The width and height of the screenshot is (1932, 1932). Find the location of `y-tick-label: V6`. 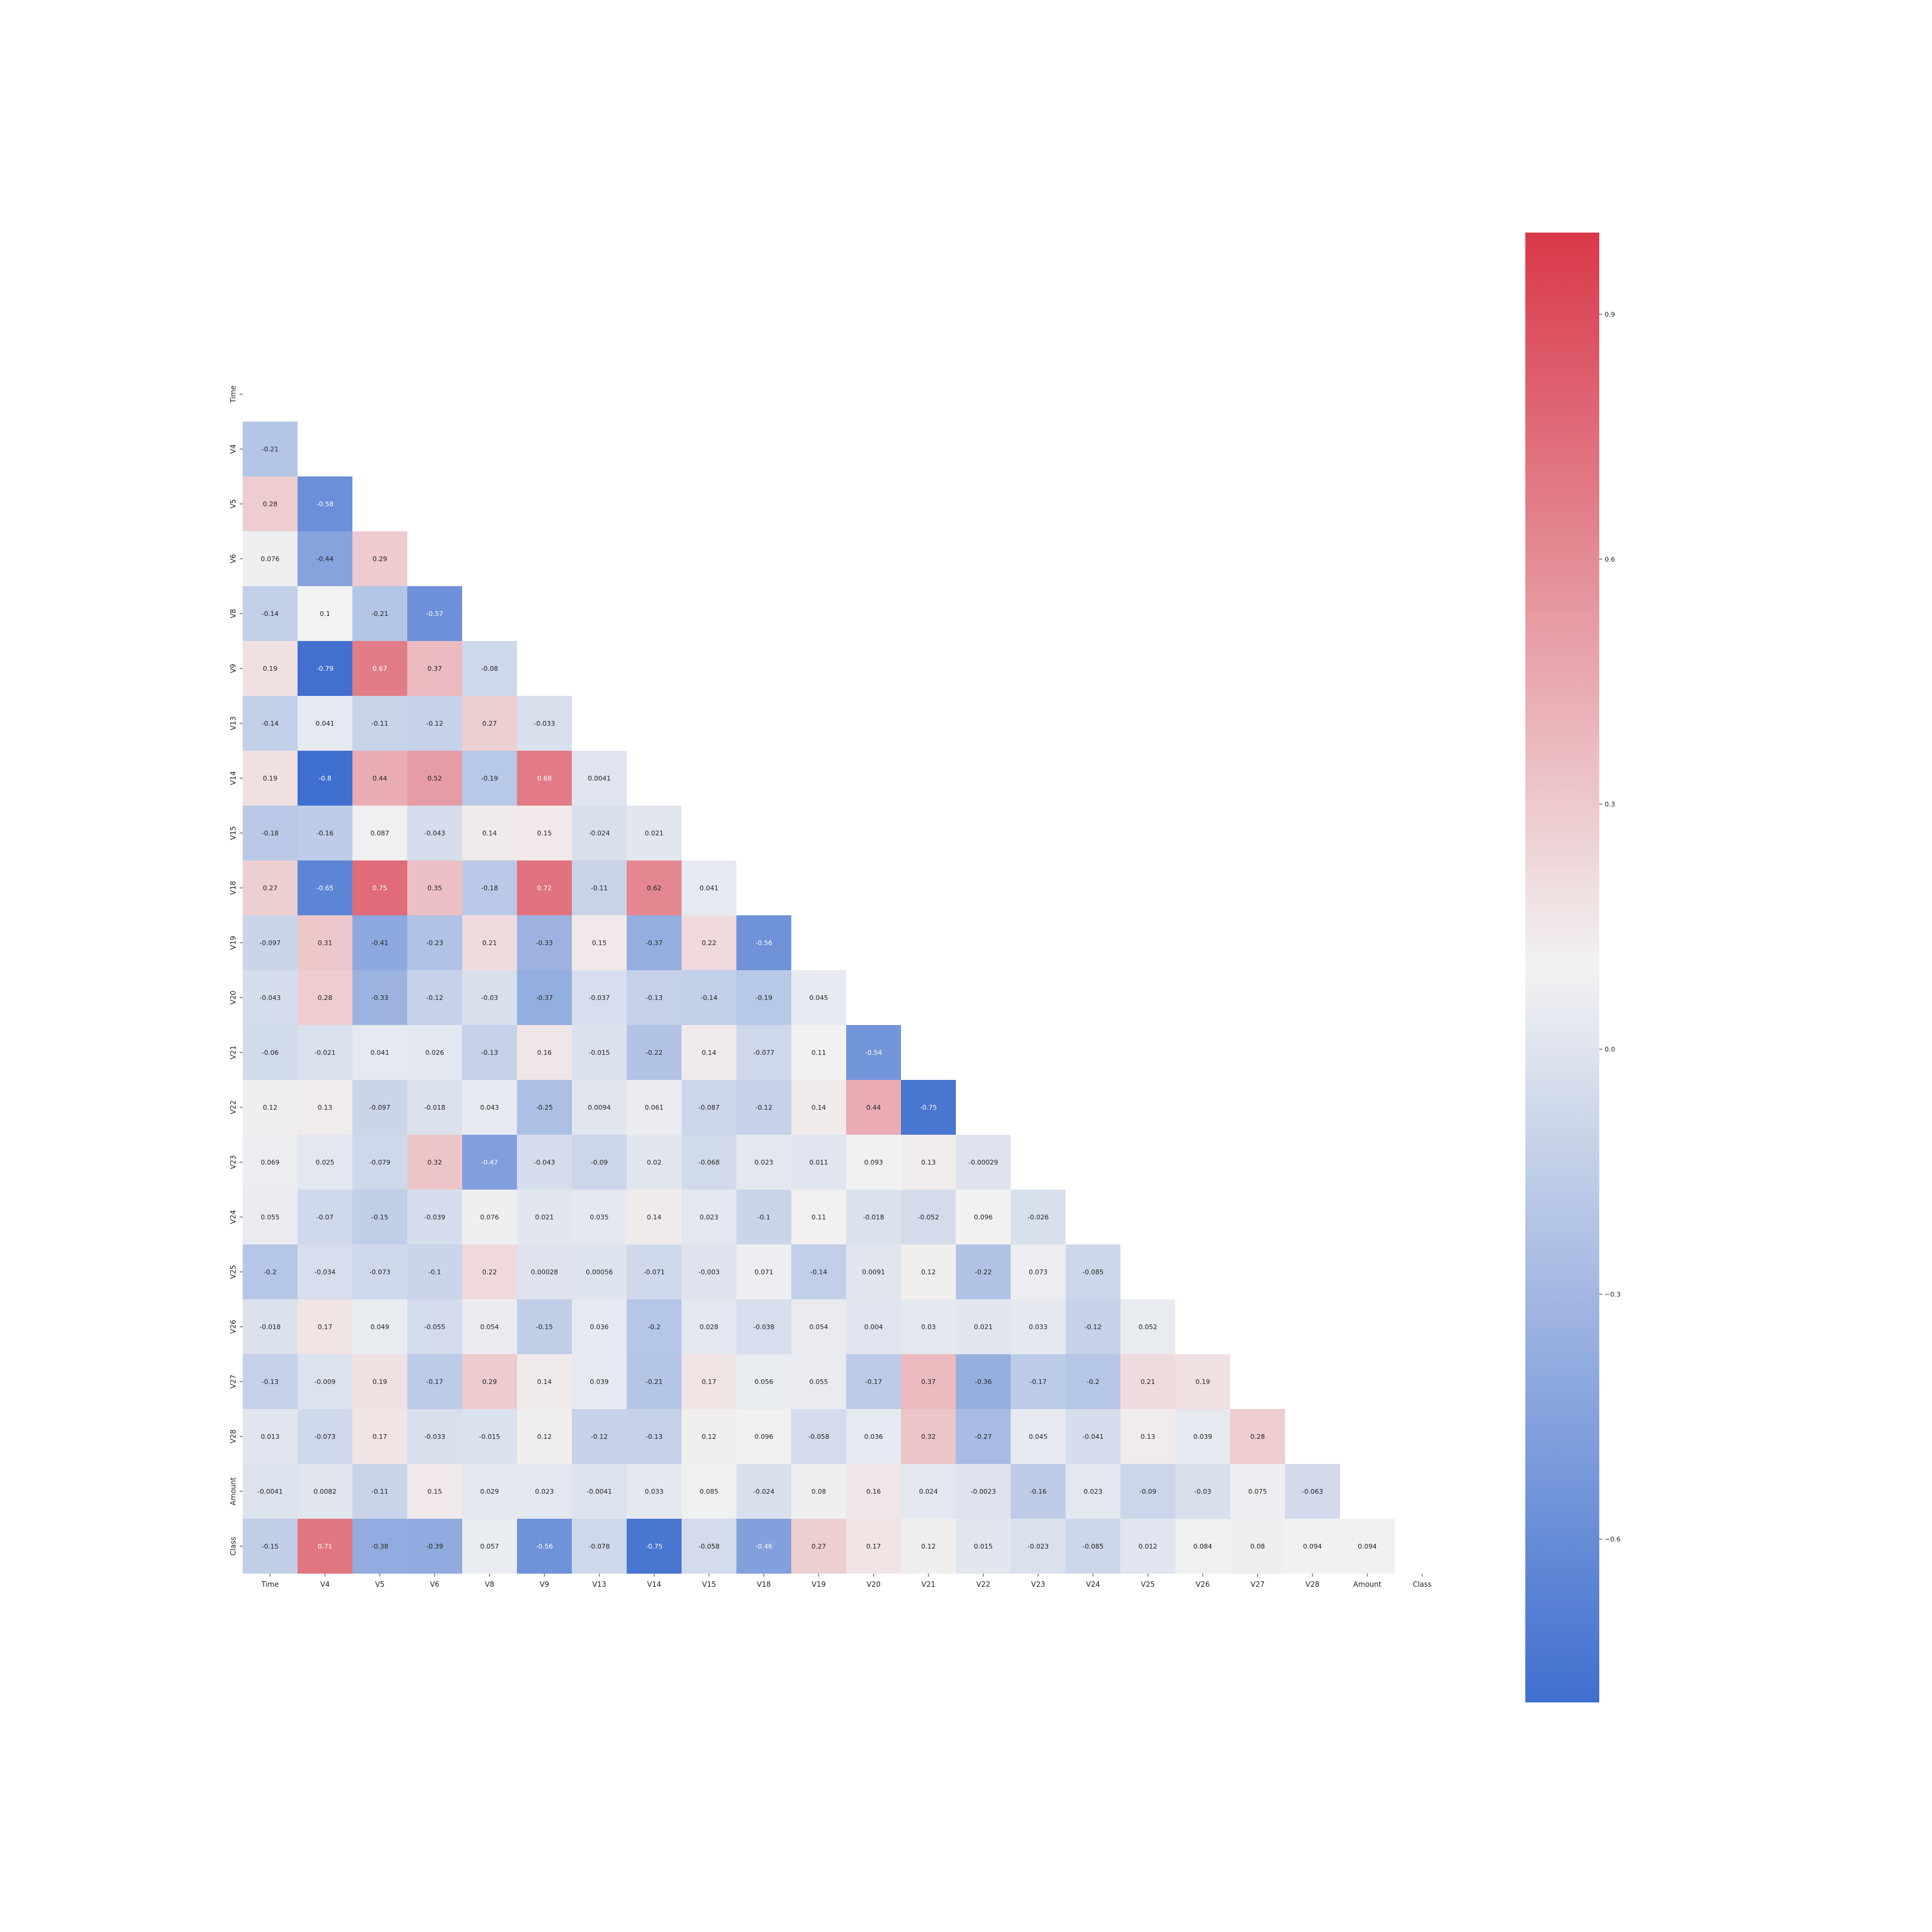

y-tick-label: V6 is located at coordinates (233, 559).